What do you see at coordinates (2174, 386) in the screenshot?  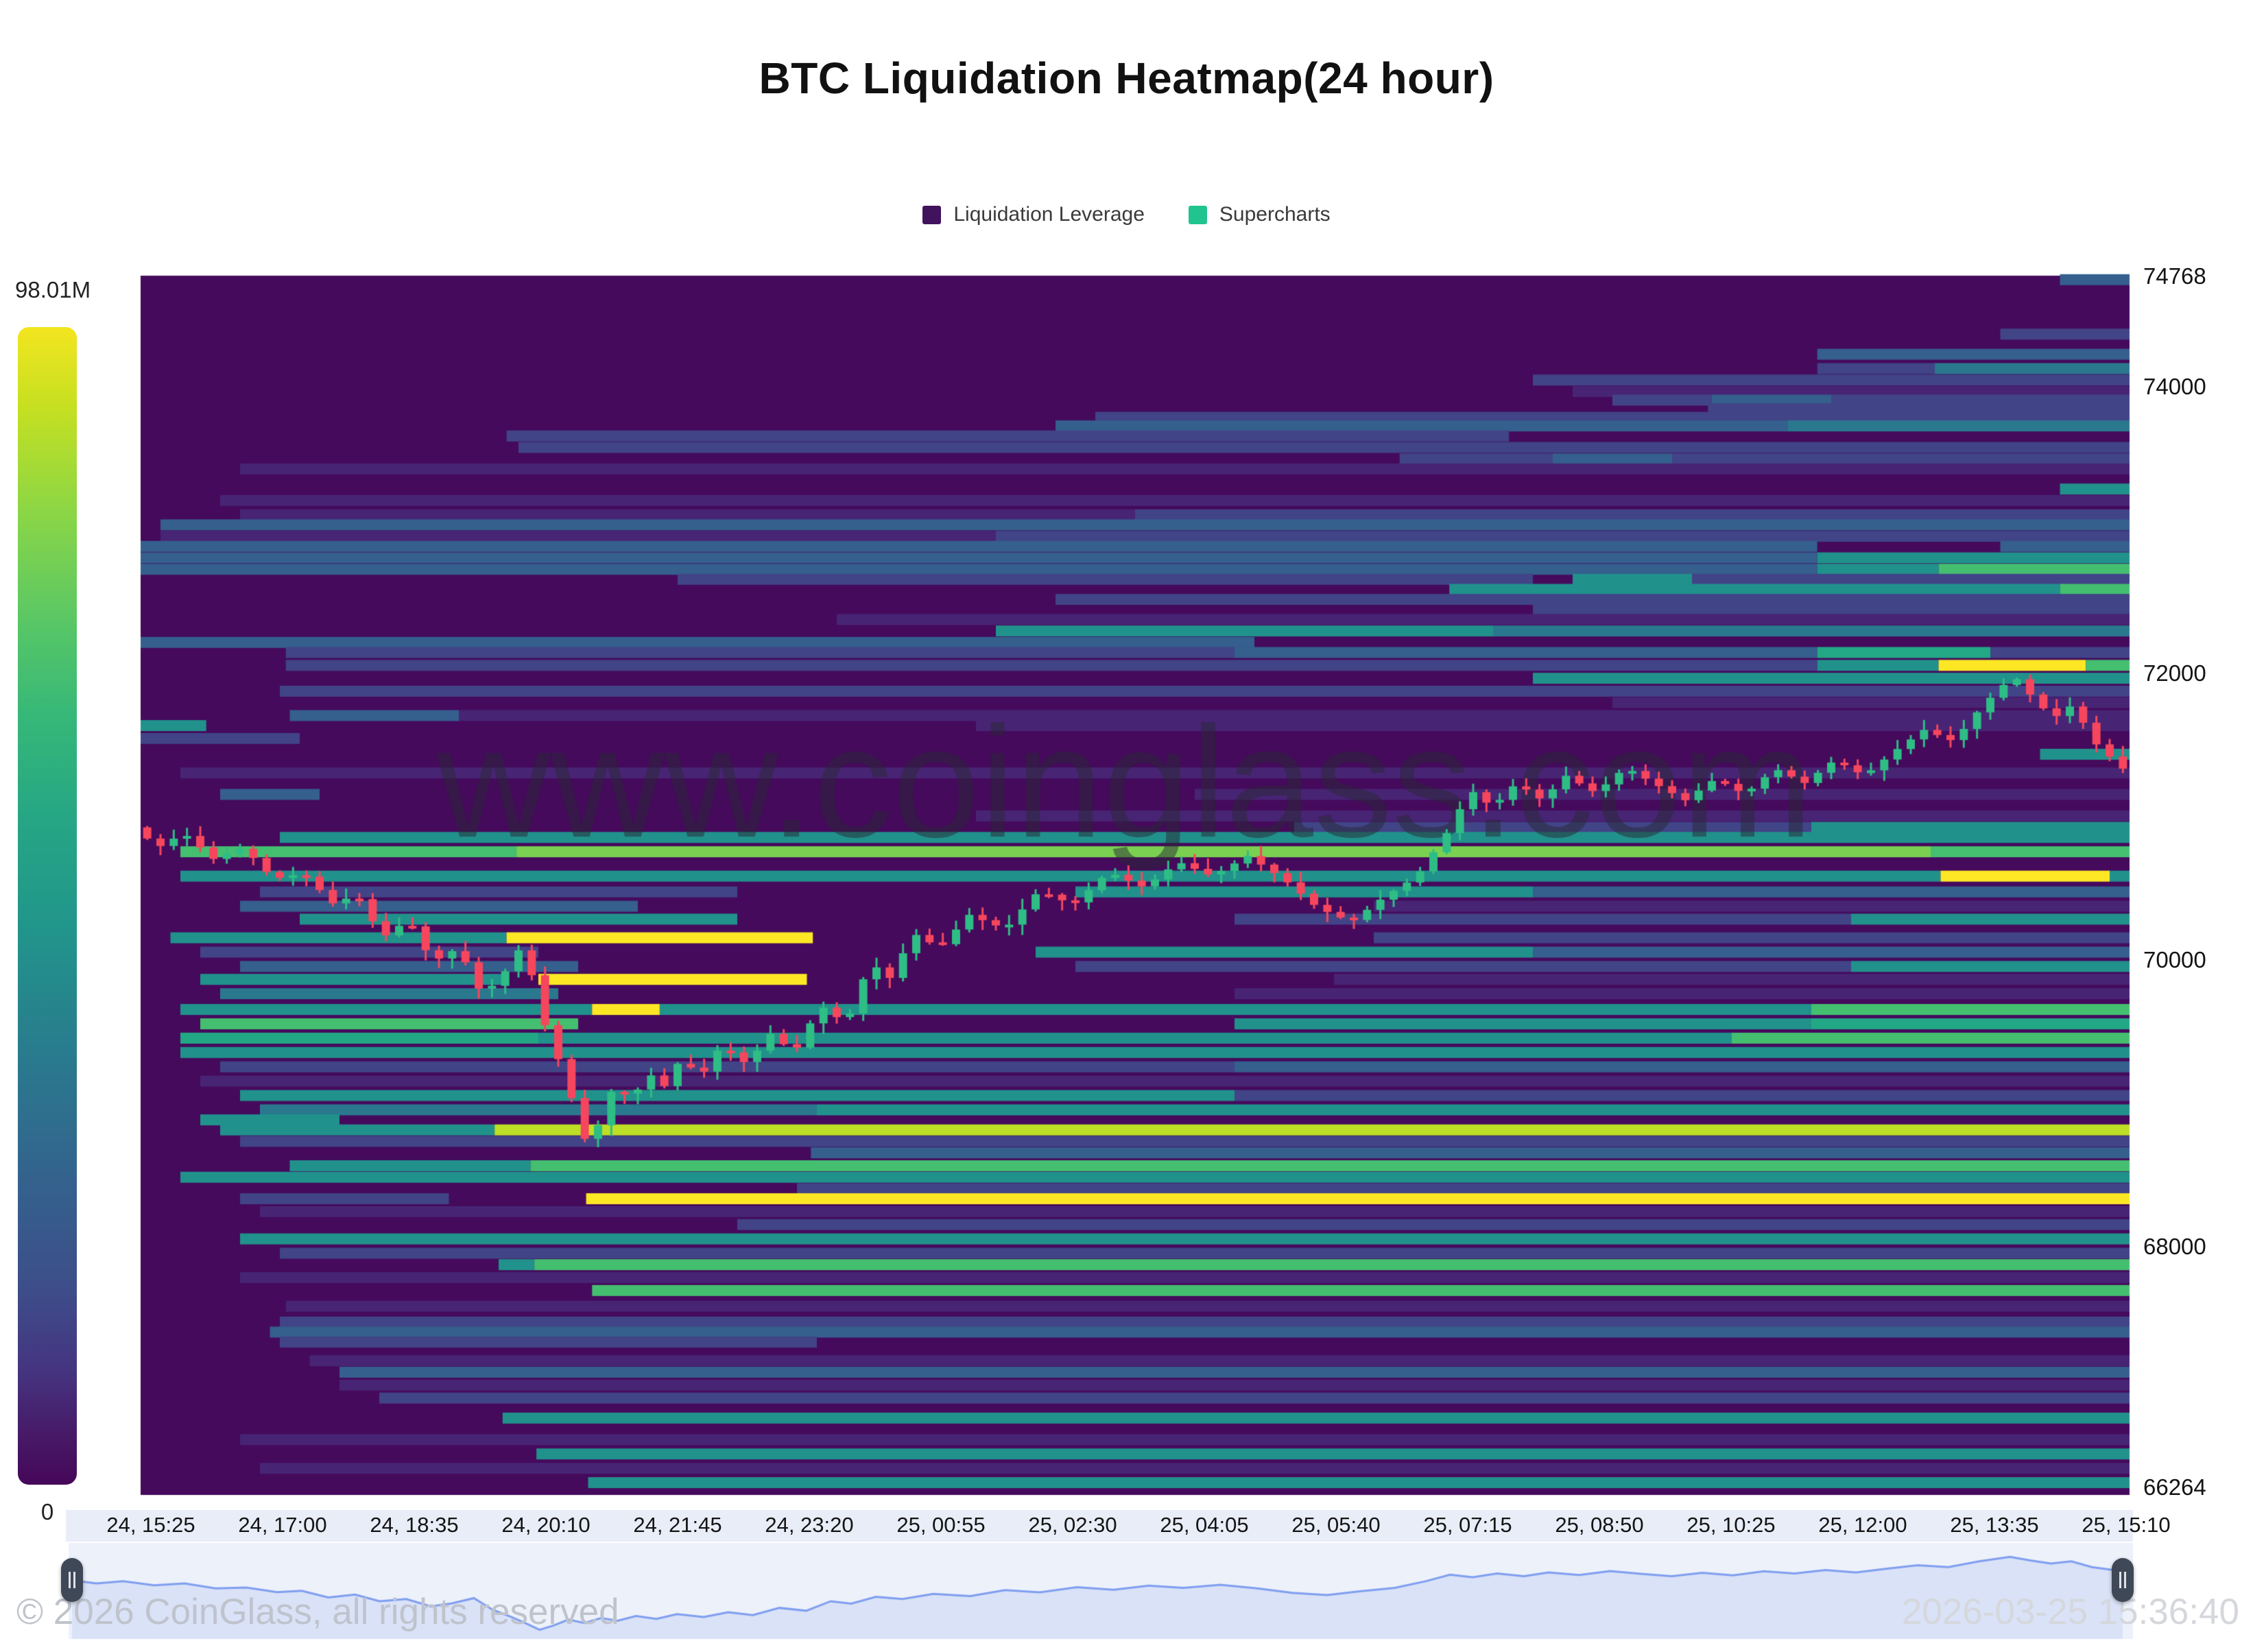 I see `y-axis-label: 74000` at bounding box center [2174, 386].